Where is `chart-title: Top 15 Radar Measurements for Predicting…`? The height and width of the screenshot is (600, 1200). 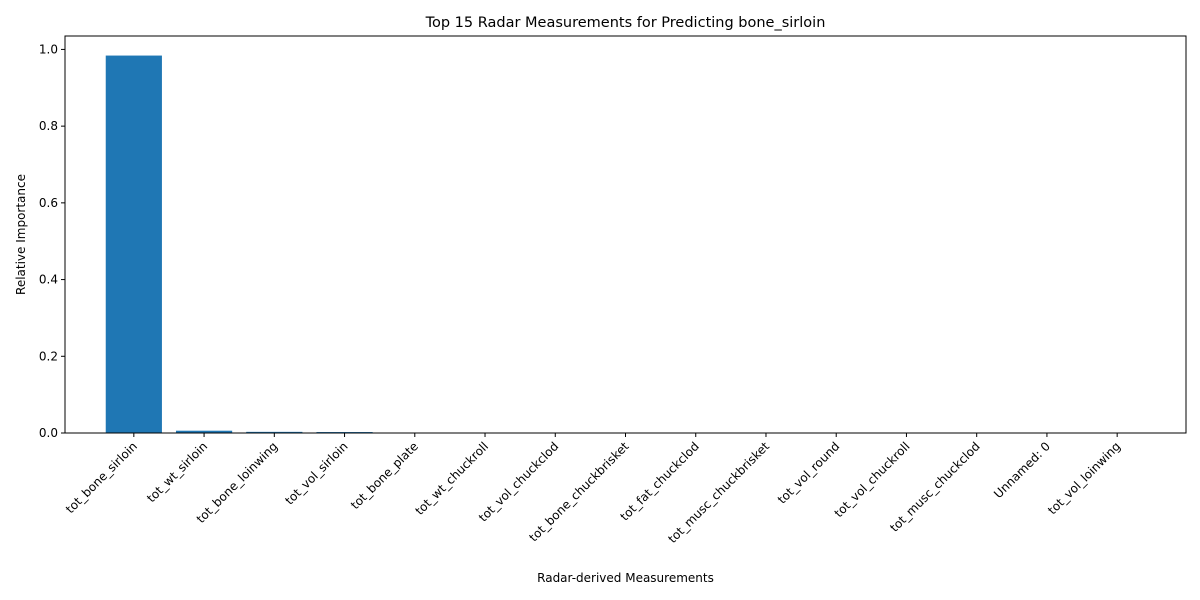
chart-title: Top 15 Radar Measurements for Predicting… is located at coordinates (625, 23).